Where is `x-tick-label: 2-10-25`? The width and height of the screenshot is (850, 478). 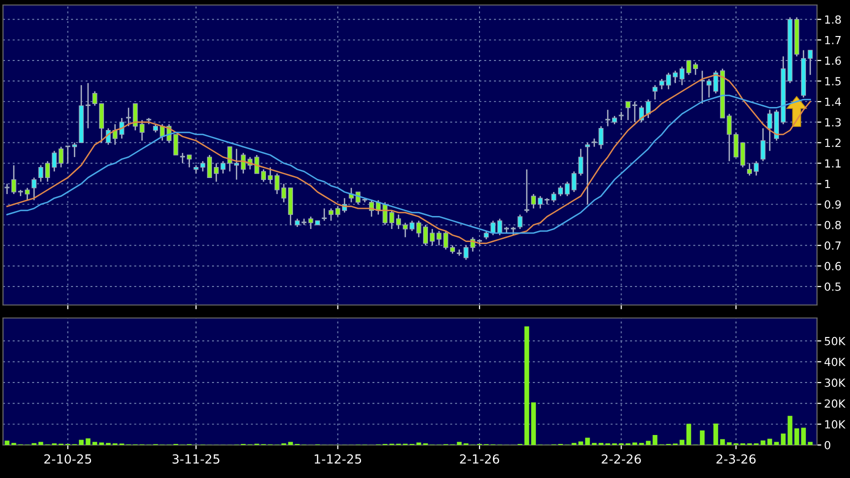
x-tick-label: 2-10-25 is located at coordinates (68, 459).